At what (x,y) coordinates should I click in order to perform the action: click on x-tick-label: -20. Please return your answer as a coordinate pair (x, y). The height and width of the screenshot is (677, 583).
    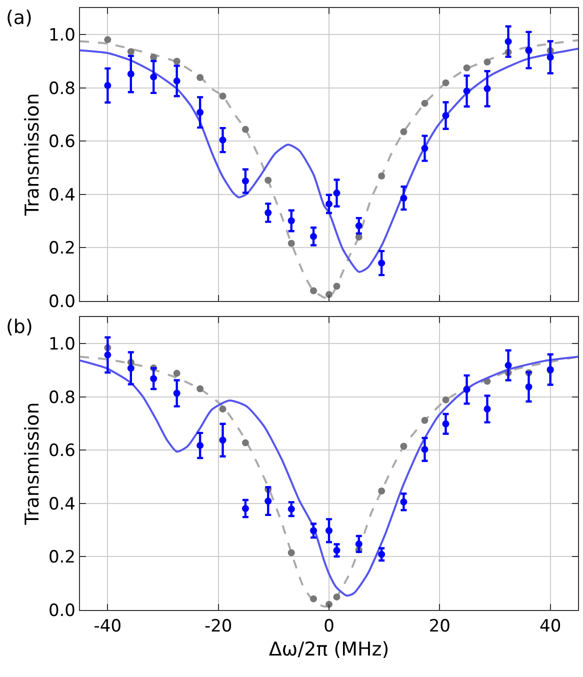
    Looking at the image, I should click on (218, 626).